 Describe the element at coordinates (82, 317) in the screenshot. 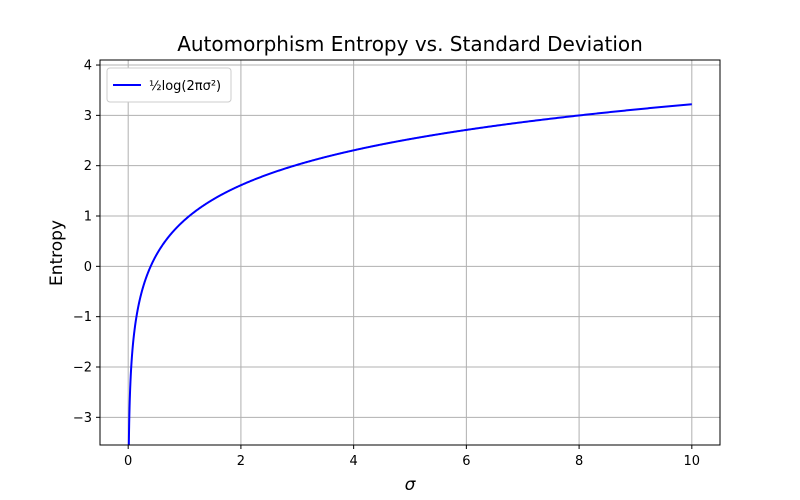

I see `y-tick-label: −1` at that location.